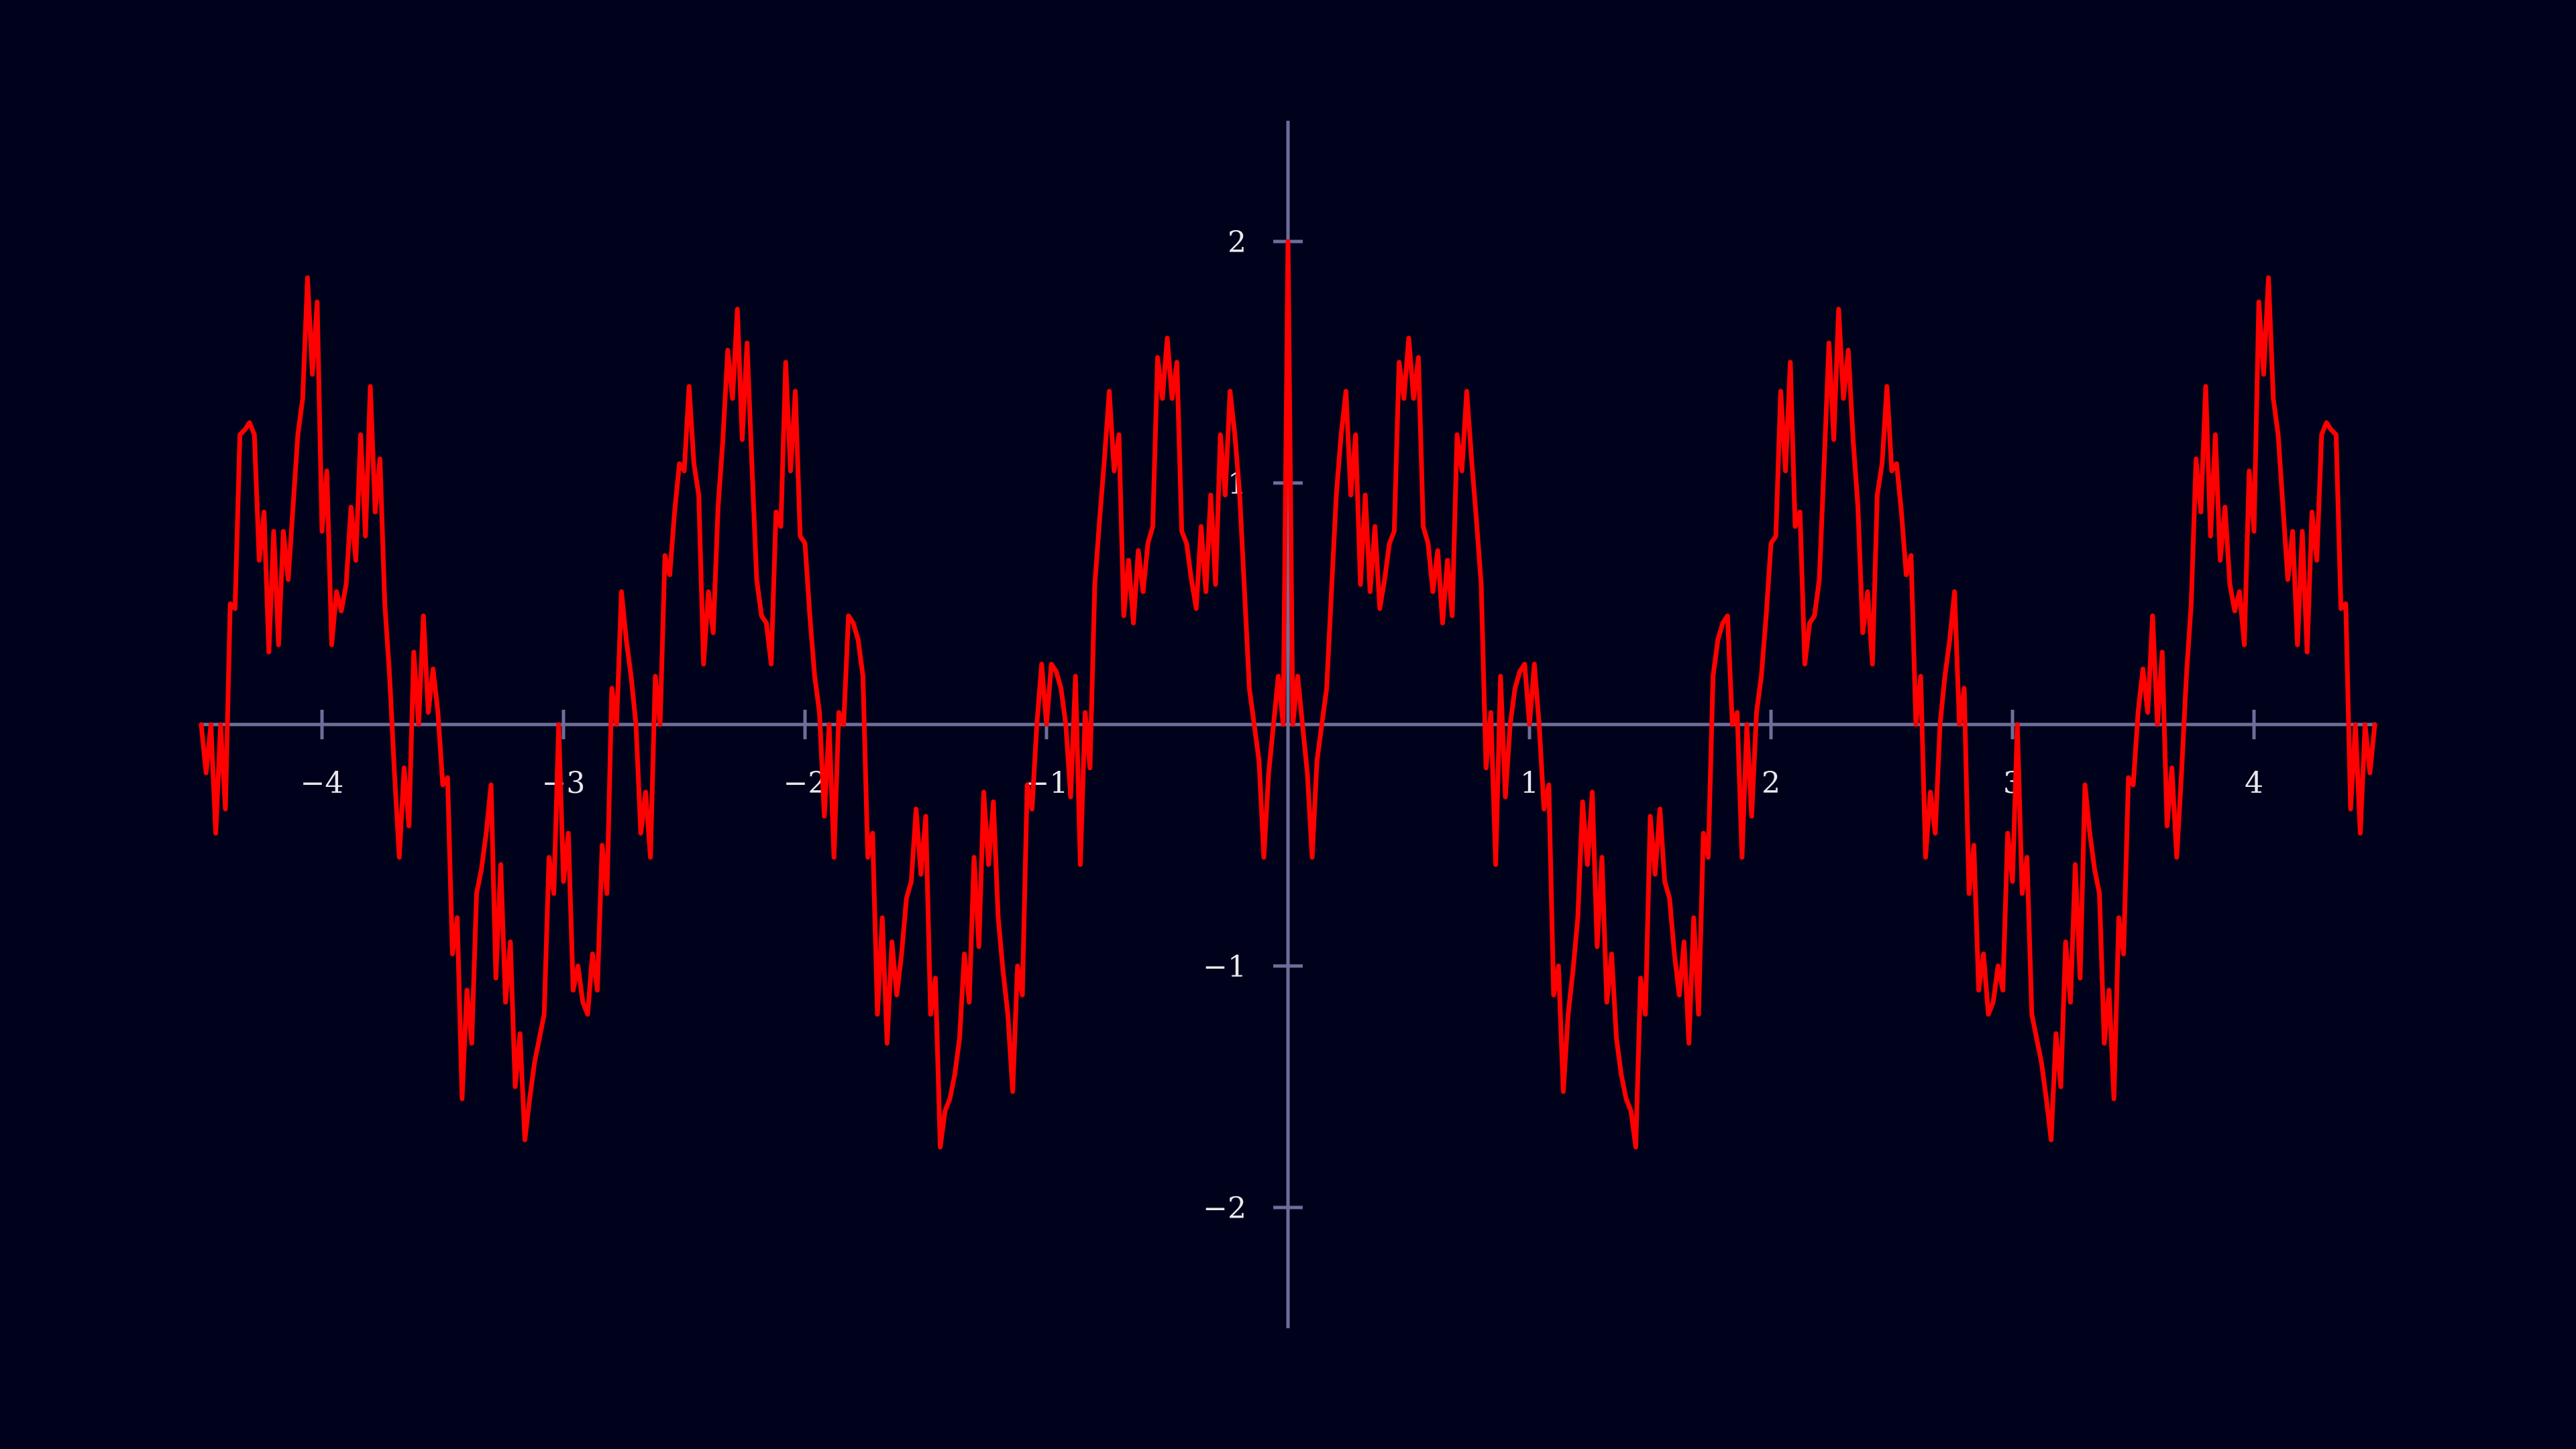  What do you see at coordinates (1253, 725) in the screenshot?
I see `y-ticks: −2−112` at bounding box center [1253, 725].